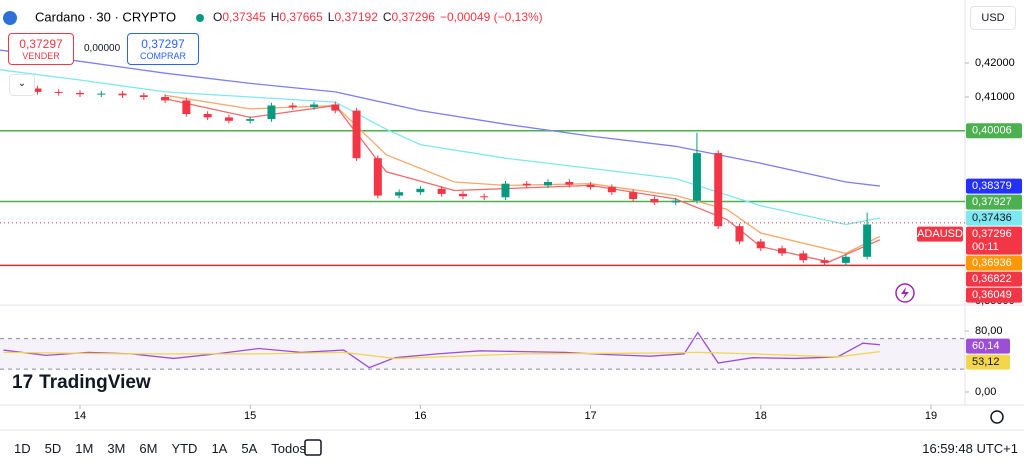 Image resolution: width=1024 pixels, height=465 pixels. Describe the element at coordinates (995, 97) in the screenshot. I see `y-tick-label: 0,41000` at that location.